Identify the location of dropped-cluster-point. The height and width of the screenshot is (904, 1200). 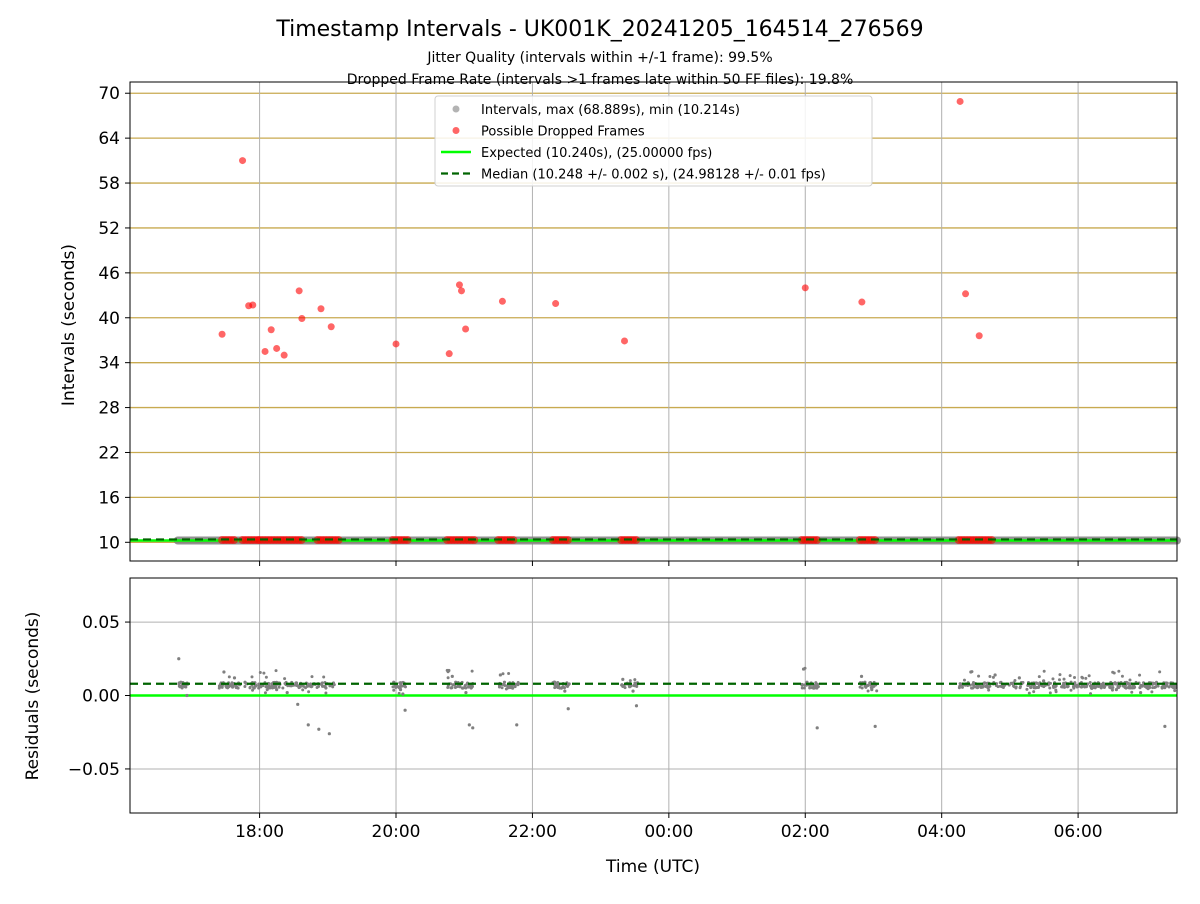
(636, 539).